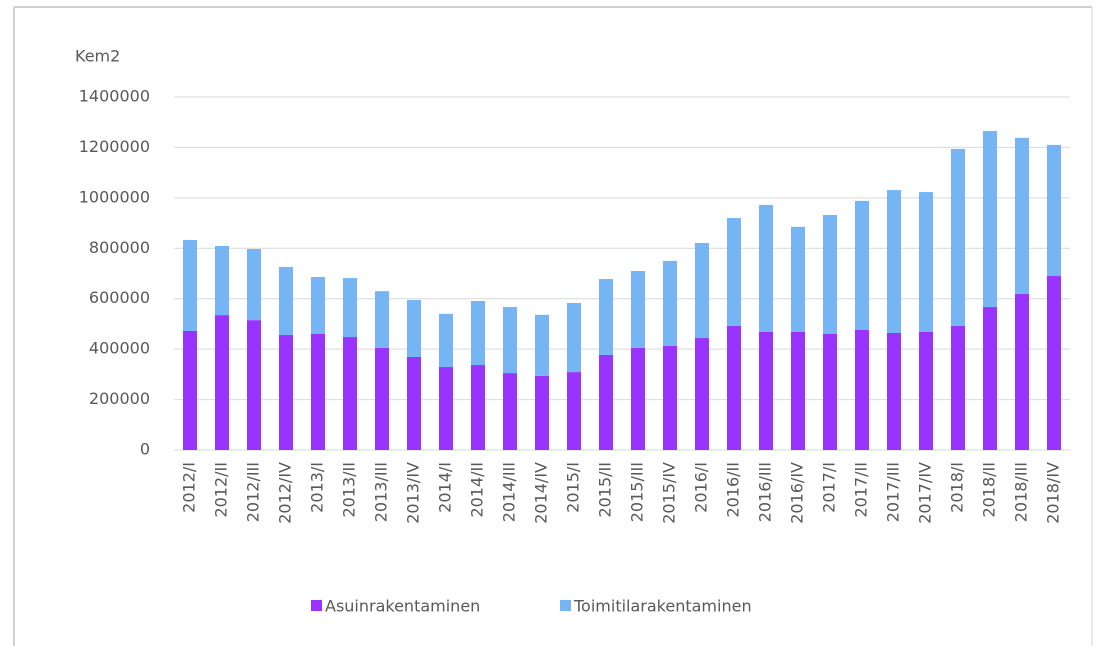 The image size is (1102, 646). What do you see at coordinates (541, 493) in the screenshot?
I see `x-tick-label: 2014/IV` at bounding box center [541, 493].